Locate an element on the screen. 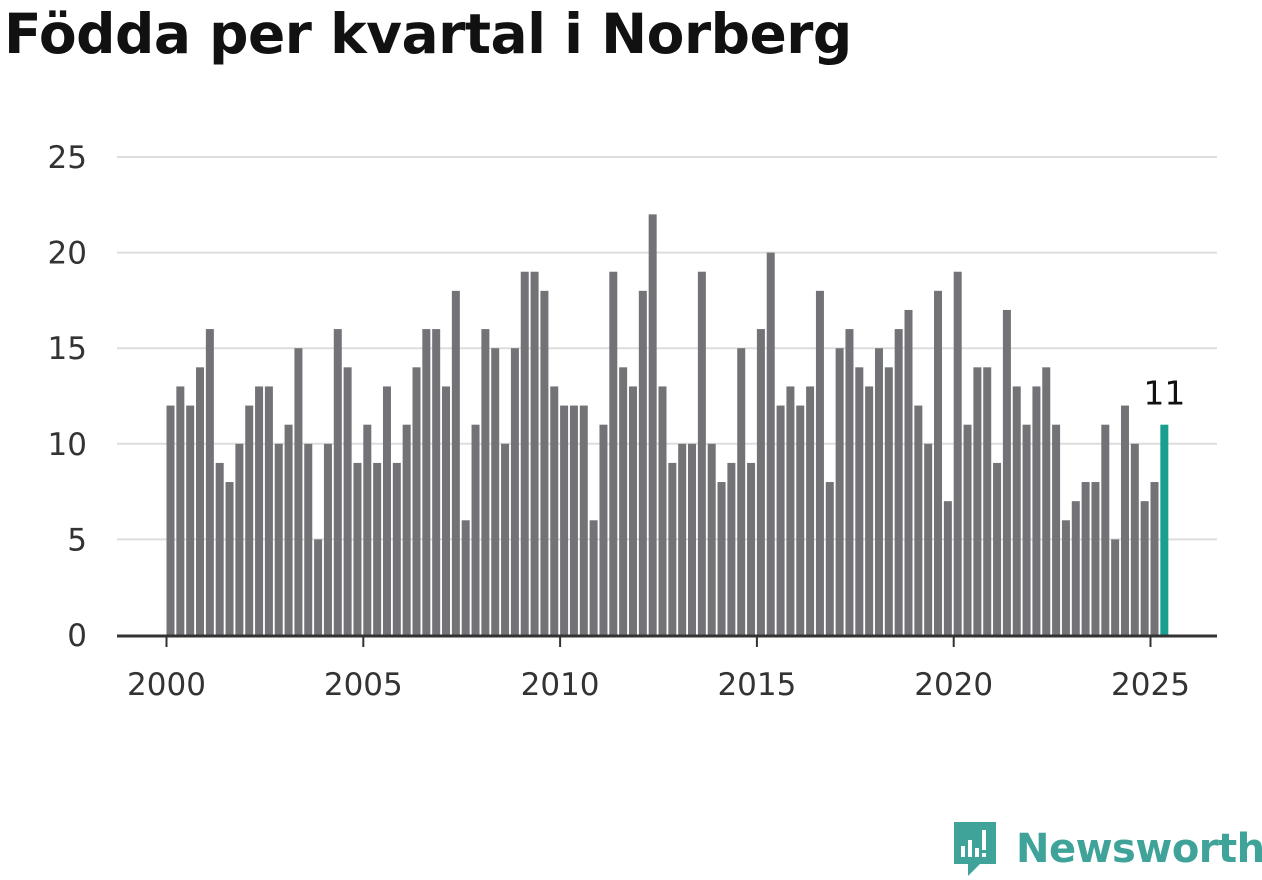 This screenshot has height=880, width=1262. brand: Newsworthy is located at coordinates (1106, 849).